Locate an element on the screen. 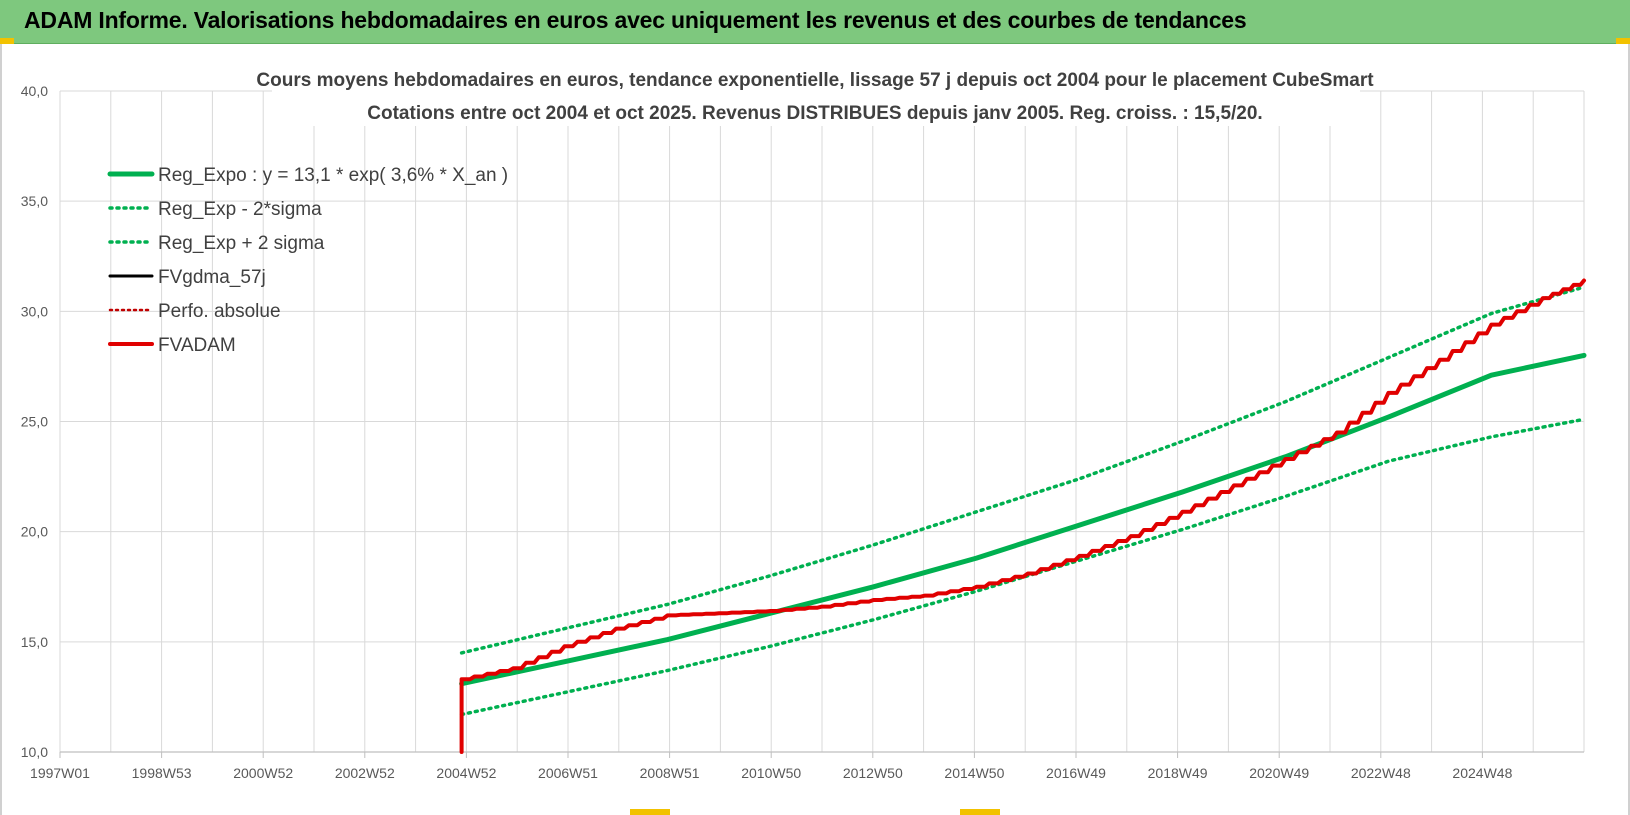  x-tick-label: 2008W51 is located at coordinates (670, 773).